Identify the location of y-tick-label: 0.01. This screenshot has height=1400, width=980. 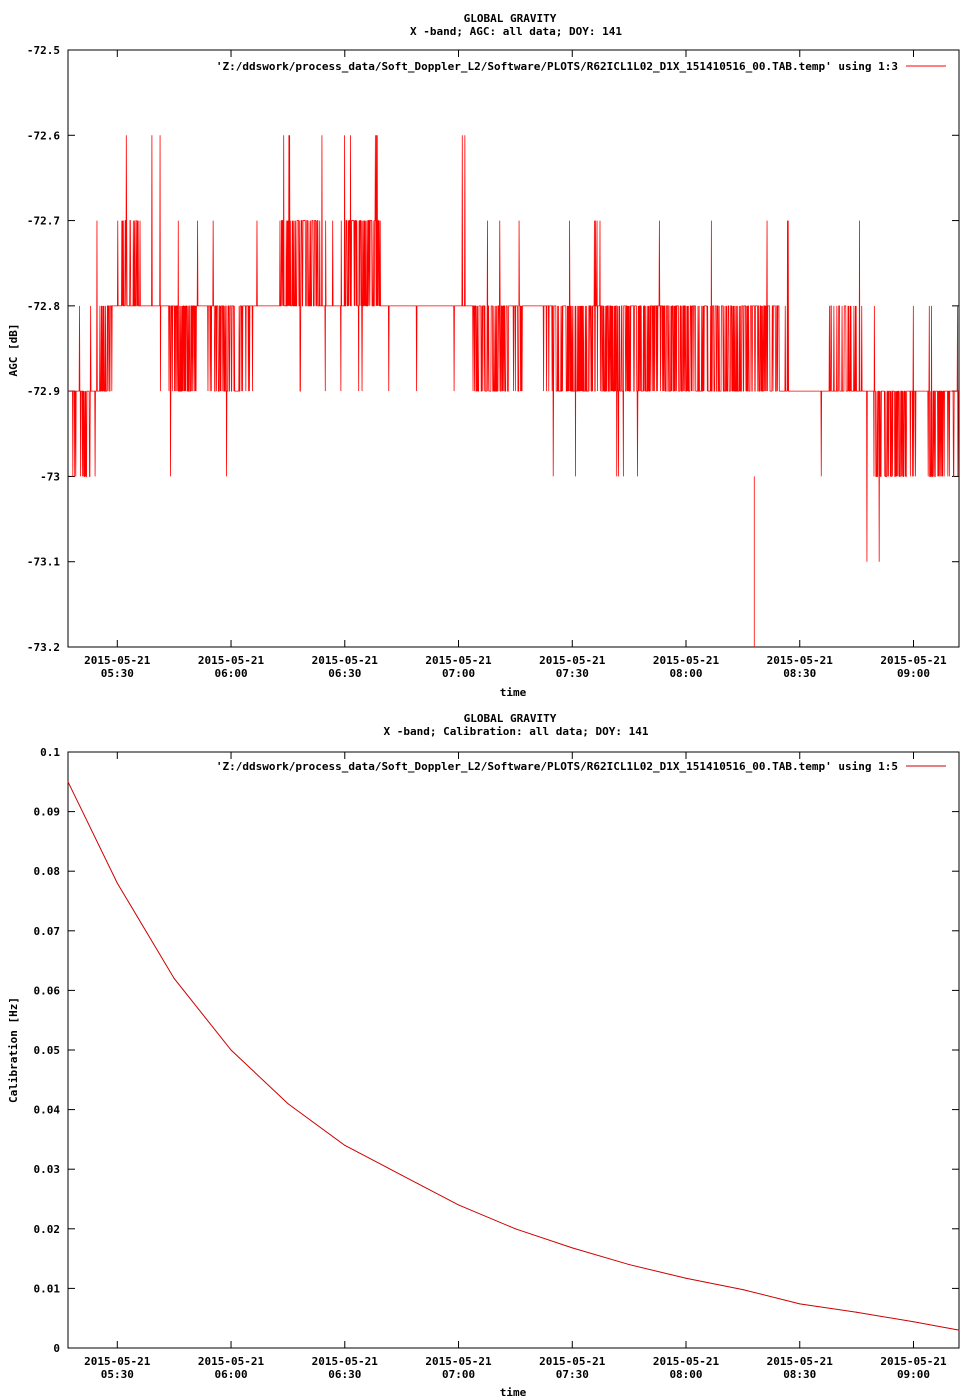
(47, 1288).